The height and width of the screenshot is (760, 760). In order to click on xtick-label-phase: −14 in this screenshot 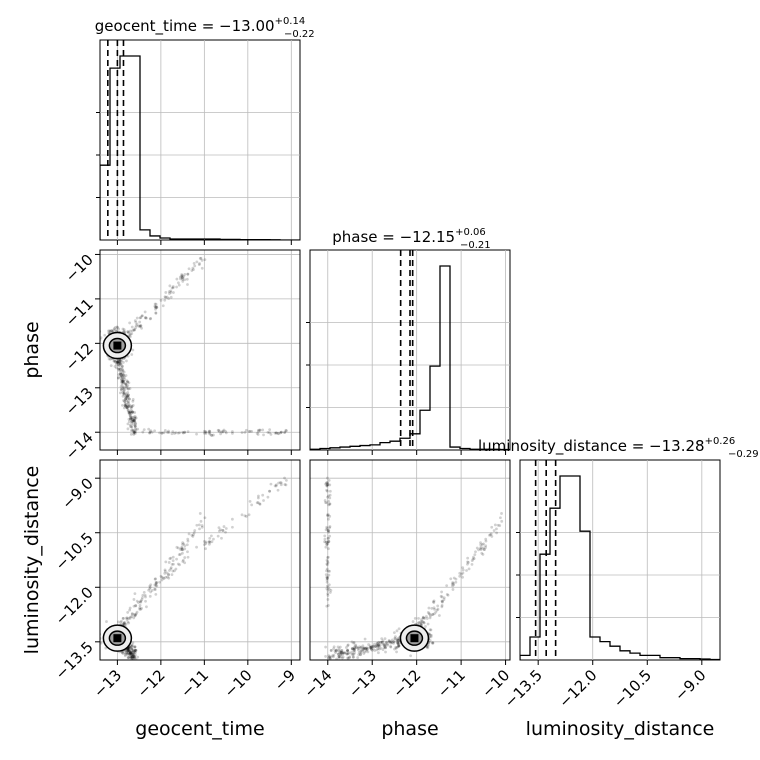, I will do `click(317, 683)`.